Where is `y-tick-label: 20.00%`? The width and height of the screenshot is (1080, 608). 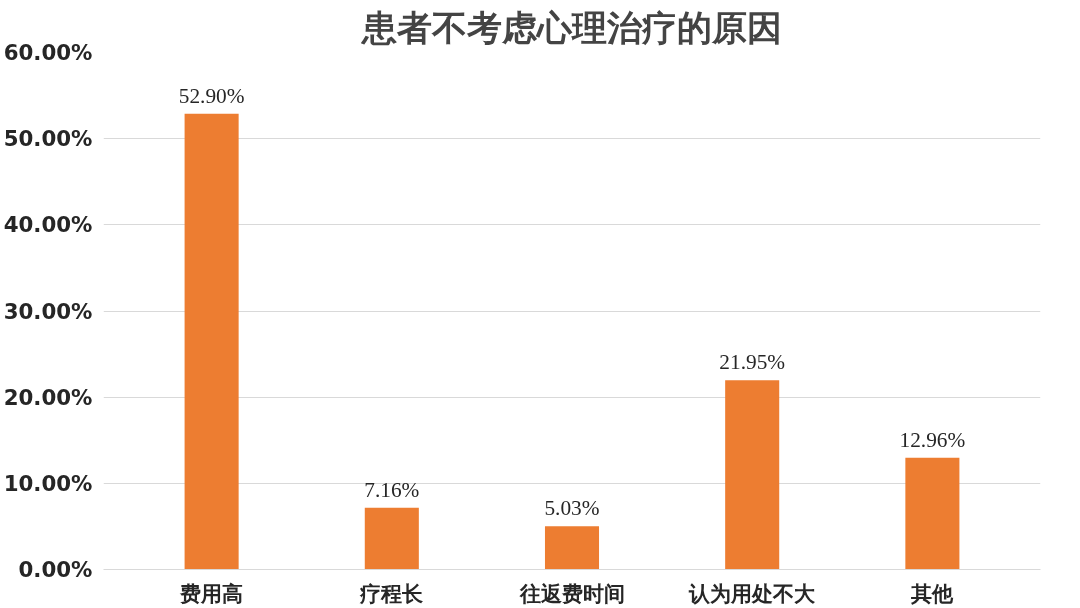 y-tick-label: 20.00% is located at coordinates (48, 397).